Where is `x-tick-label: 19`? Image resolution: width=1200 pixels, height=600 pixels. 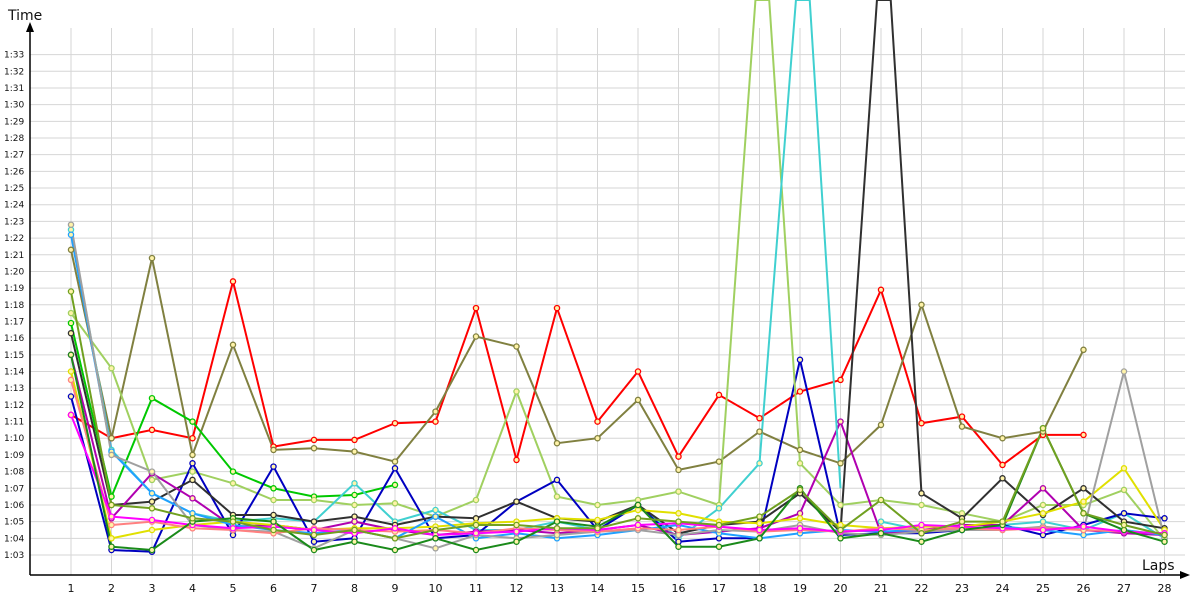
x-tick-label: 19 is located at coordinates (800, 588).